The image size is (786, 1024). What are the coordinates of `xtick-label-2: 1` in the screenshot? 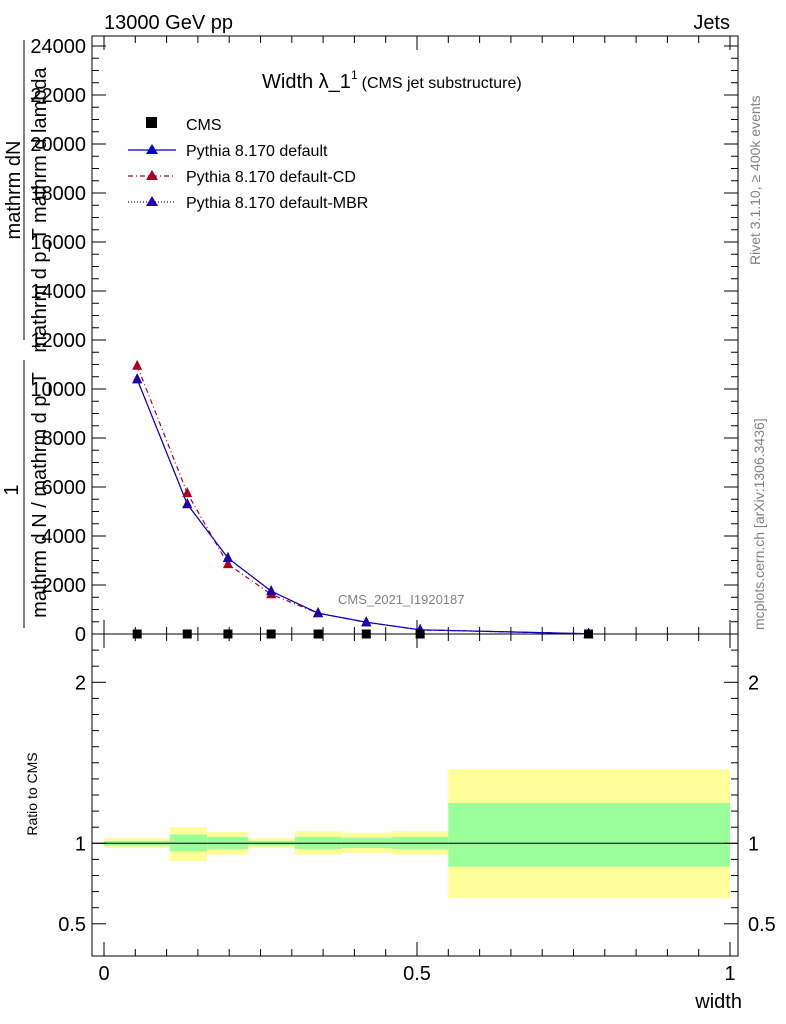 It's located at (729, 974).